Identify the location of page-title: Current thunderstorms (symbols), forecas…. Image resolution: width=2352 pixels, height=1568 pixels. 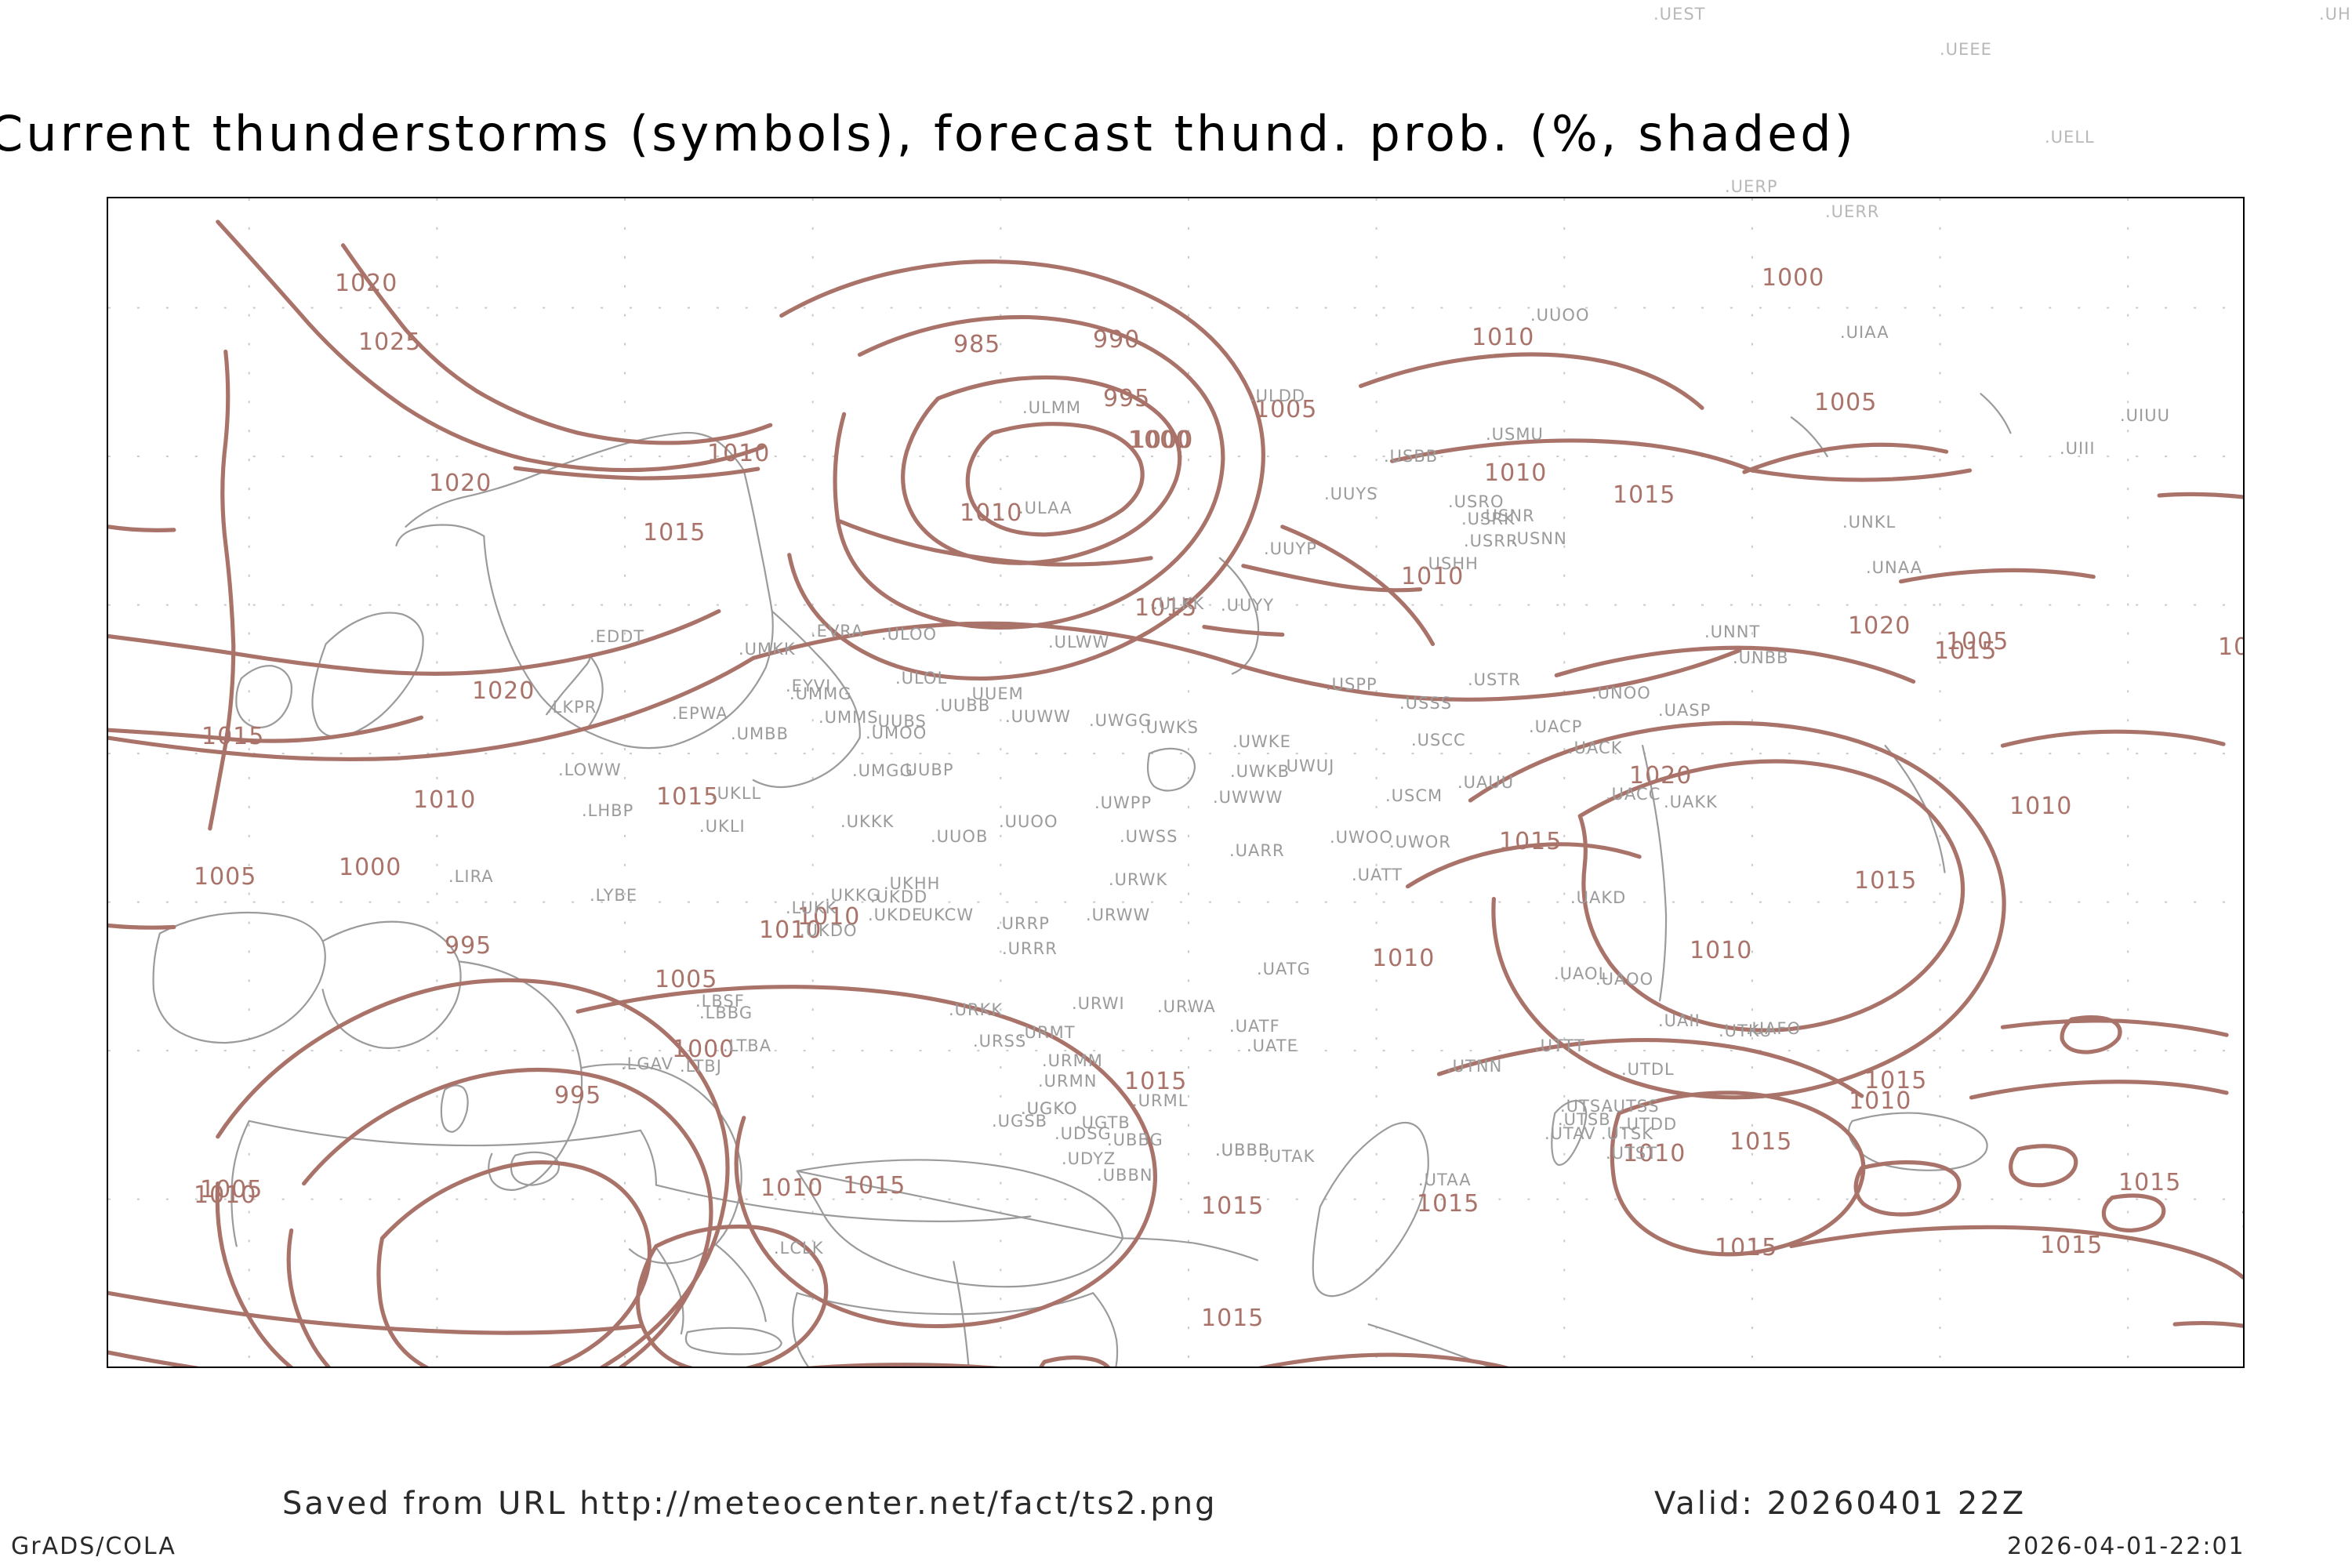
(928, 133).